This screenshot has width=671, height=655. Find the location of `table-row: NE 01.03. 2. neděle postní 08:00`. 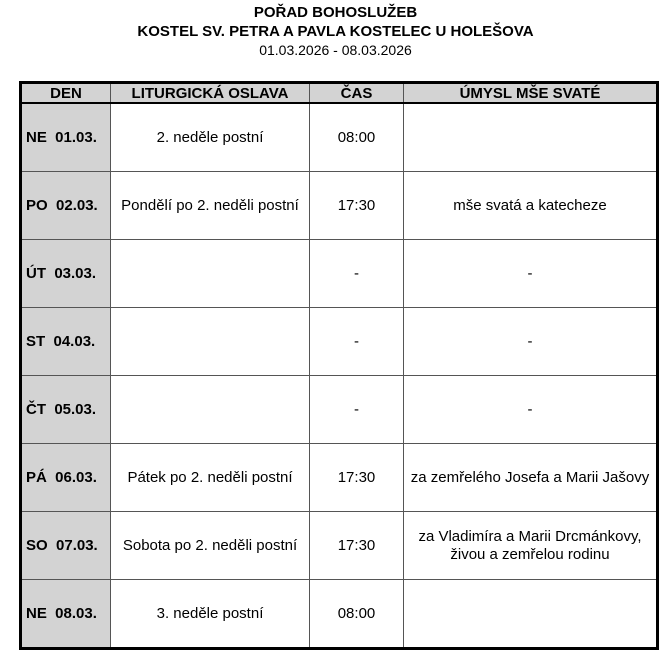

table-row: NE 01.03. 2. neděle postní 08:00 is located at coordinates (339, 137).